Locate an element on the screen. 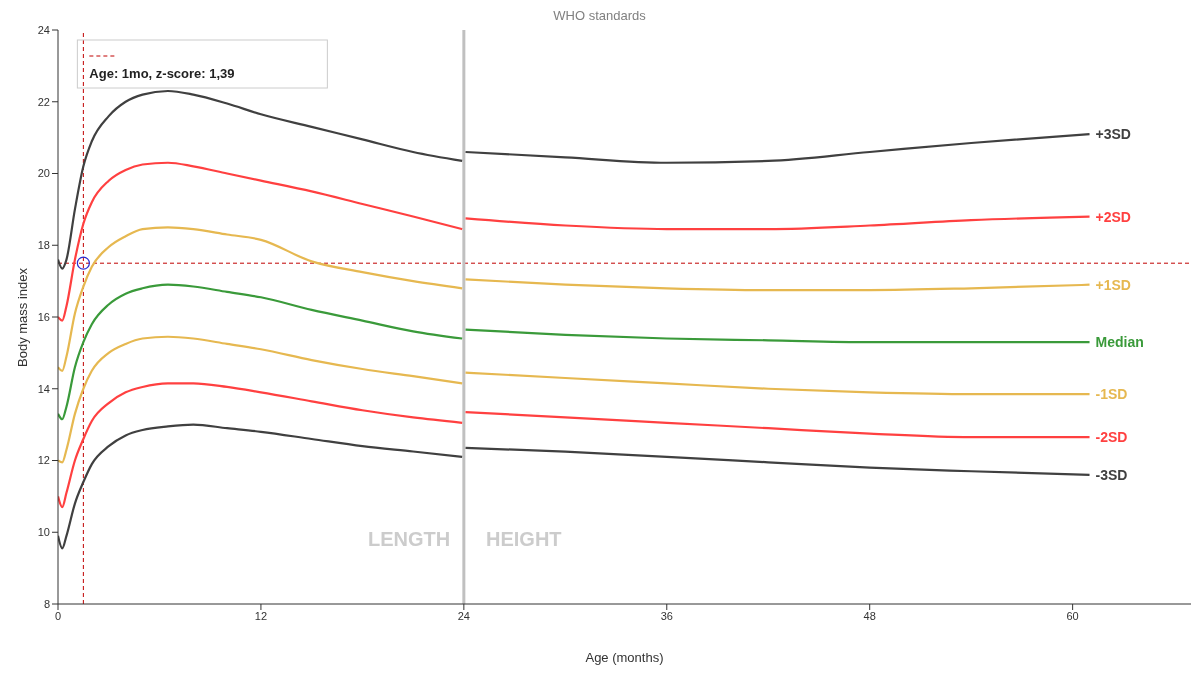 This screenshot has width=1199, height=682. x-tick-label: 24 is located at coordinates (463, 615).